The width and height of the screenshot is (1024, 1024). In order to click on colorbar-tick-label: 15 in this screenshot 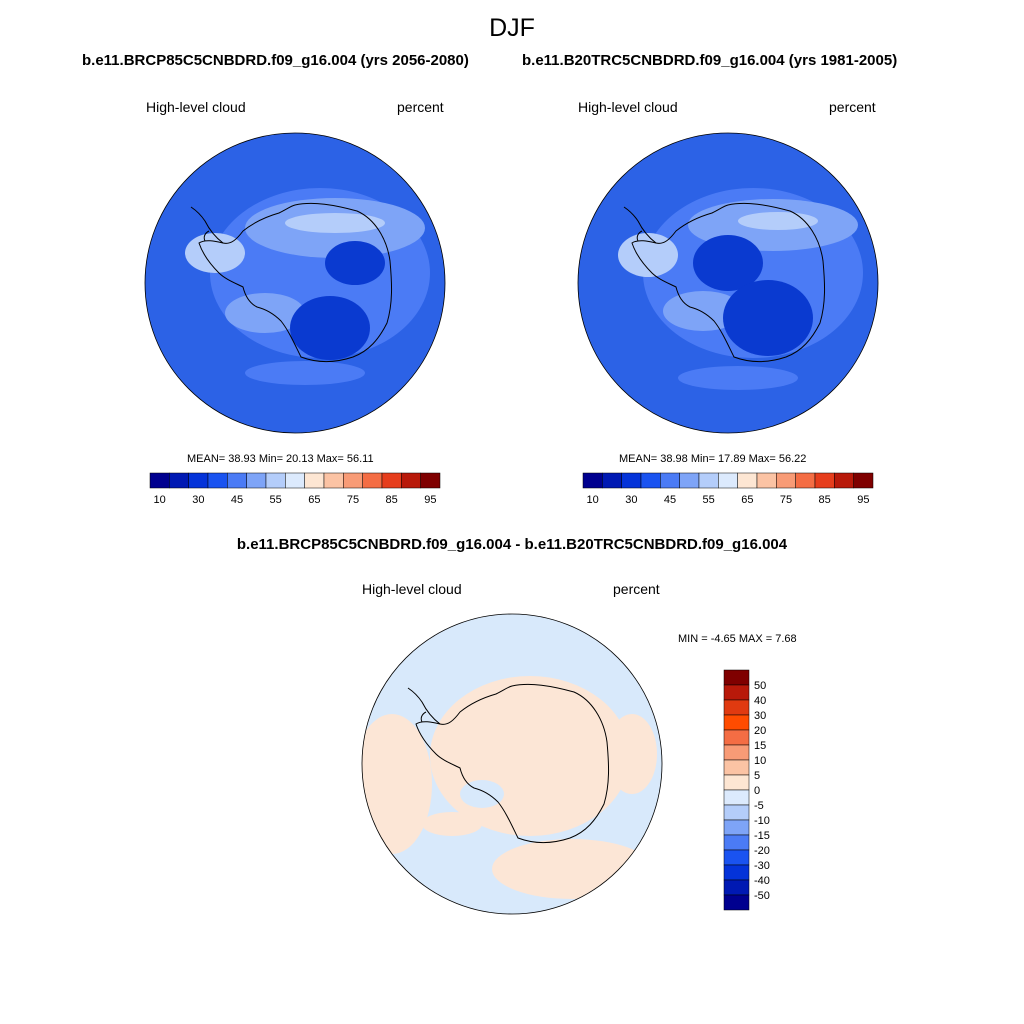, I will do `click(760, 746)`.